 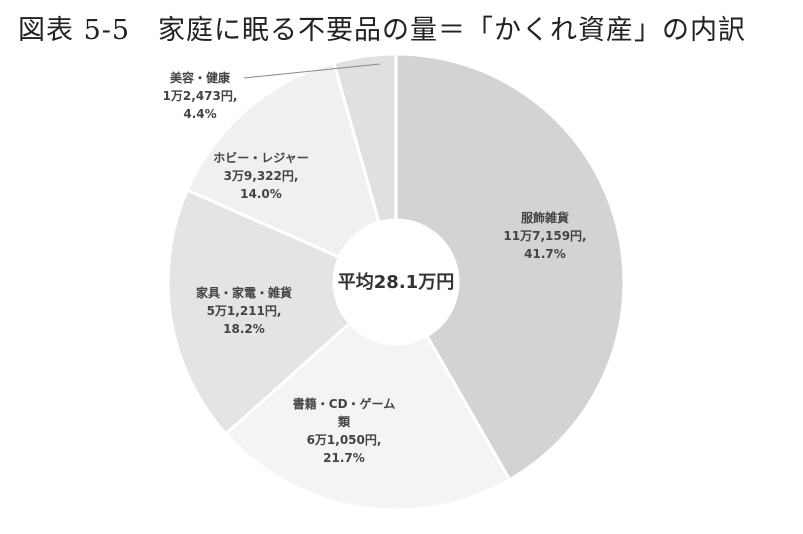 I want to click on slice-label-furniture-appliances: 家具・家電・雑貨 5万1,211円, 18.2%, so click(x=244, y=310).